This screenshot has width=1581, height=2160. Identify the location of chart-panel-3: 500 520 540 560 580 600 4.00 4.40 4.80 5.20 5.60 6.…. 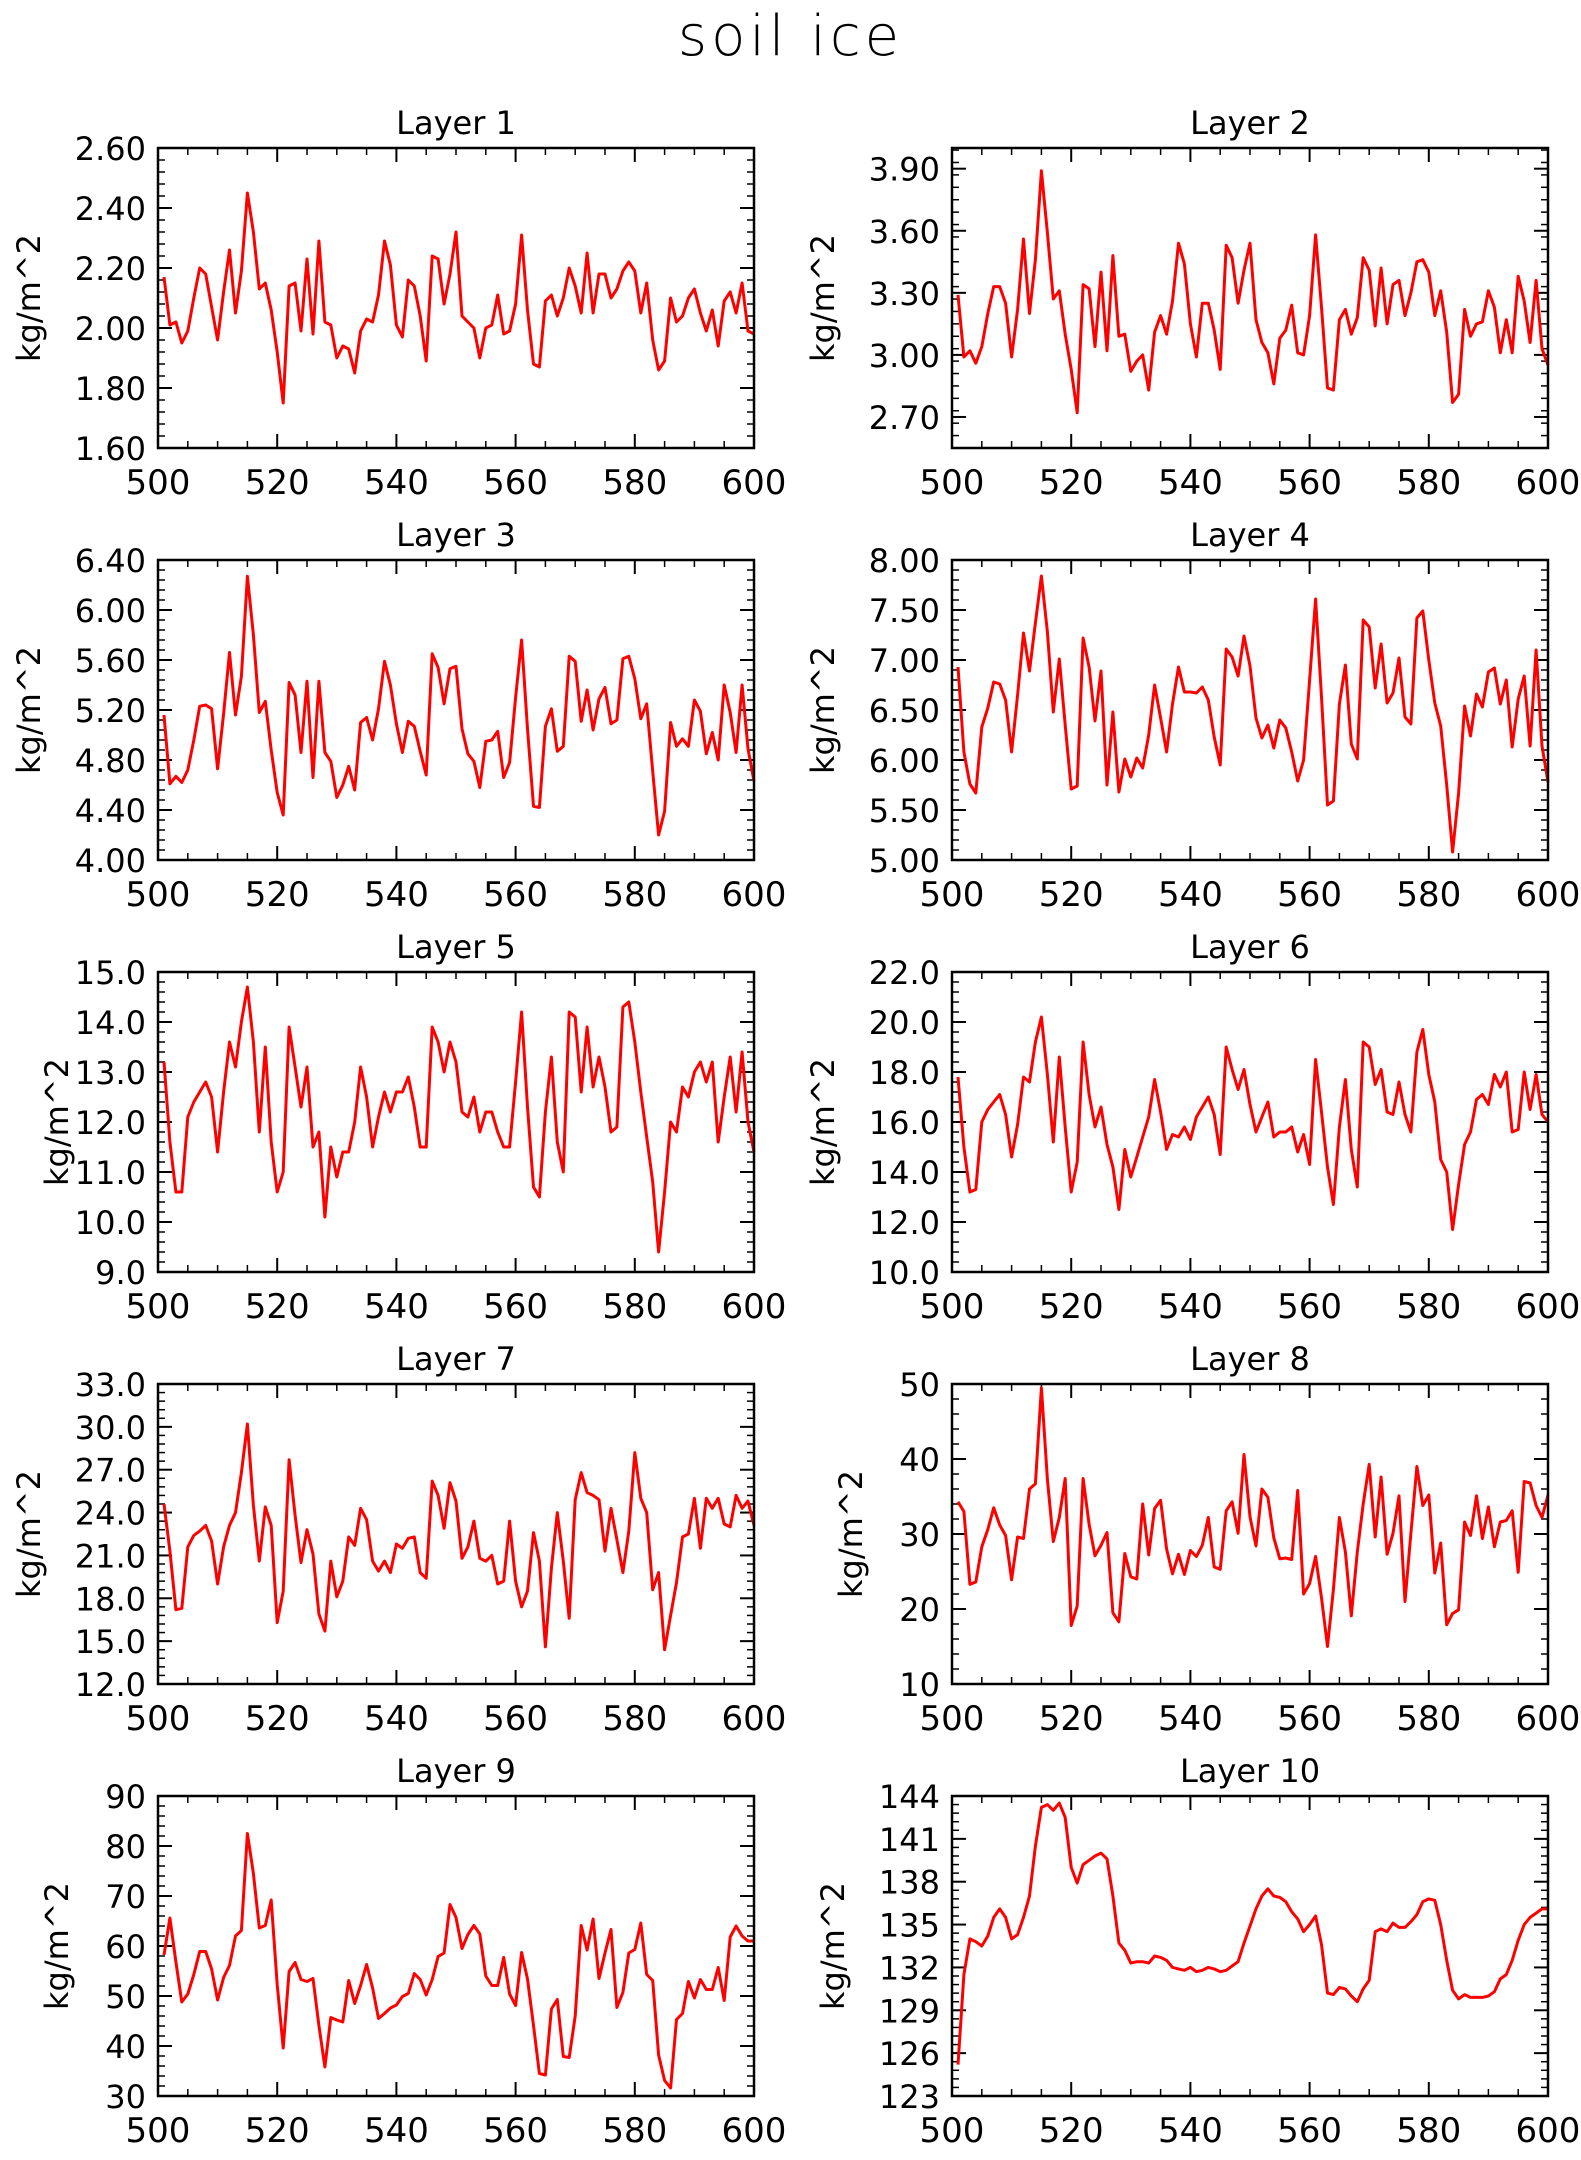
(398, 715).